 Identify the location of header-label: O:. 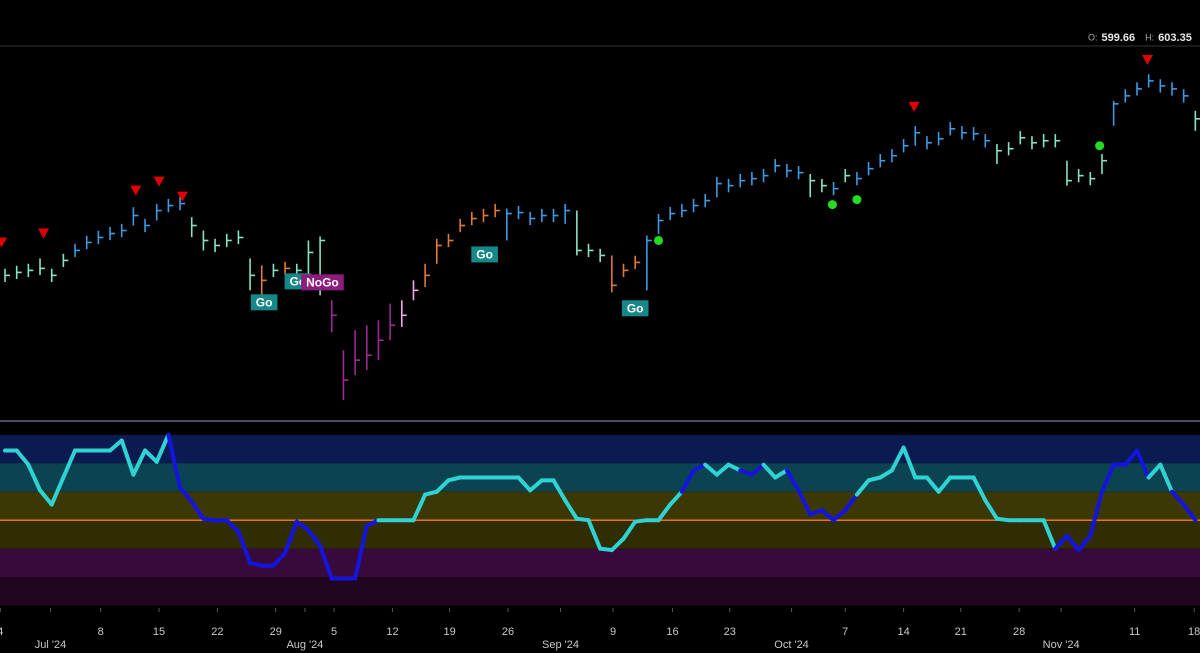
(1093, 37).